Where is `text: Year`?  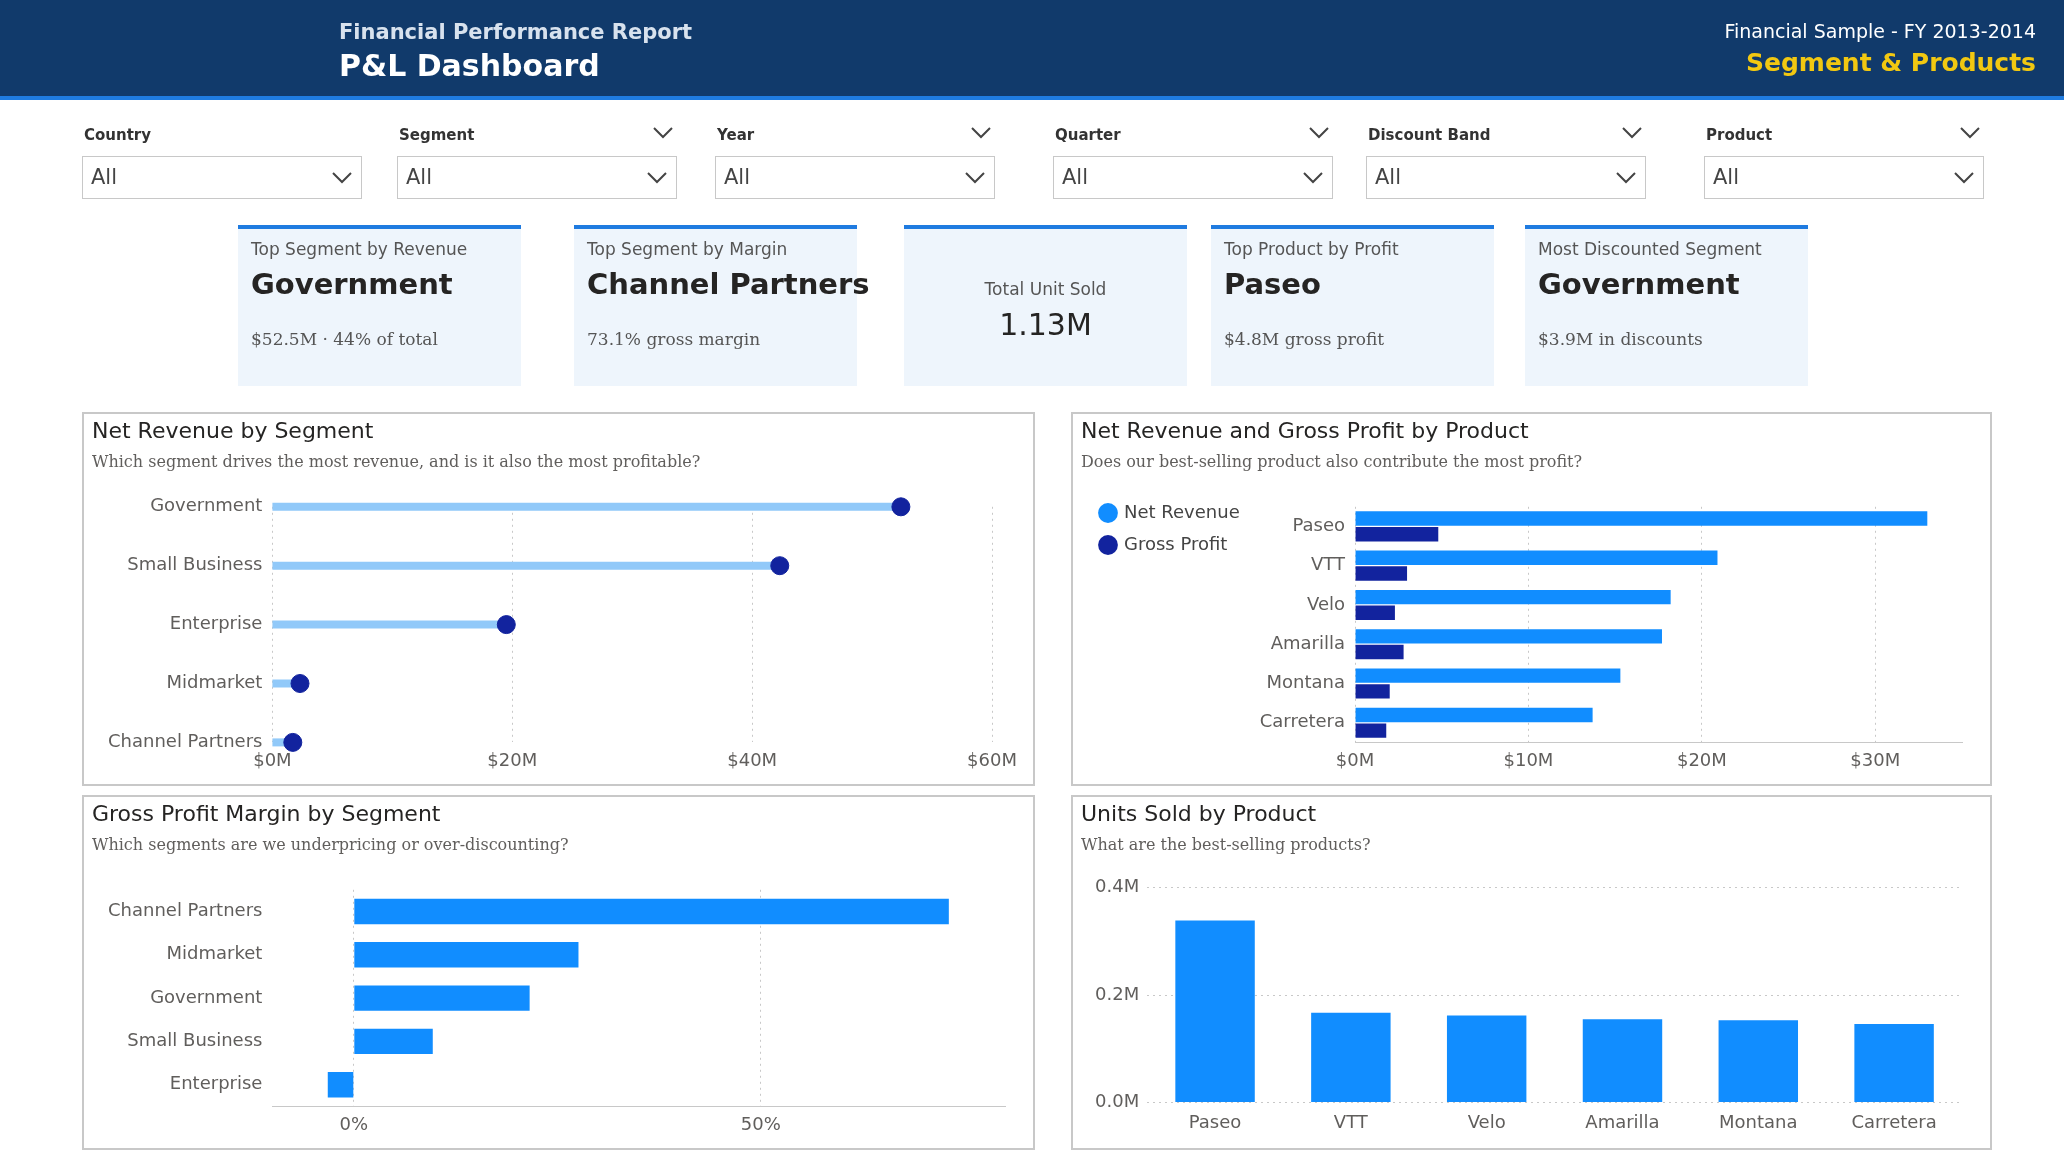 text: Year is located at coordinates (736, 135).